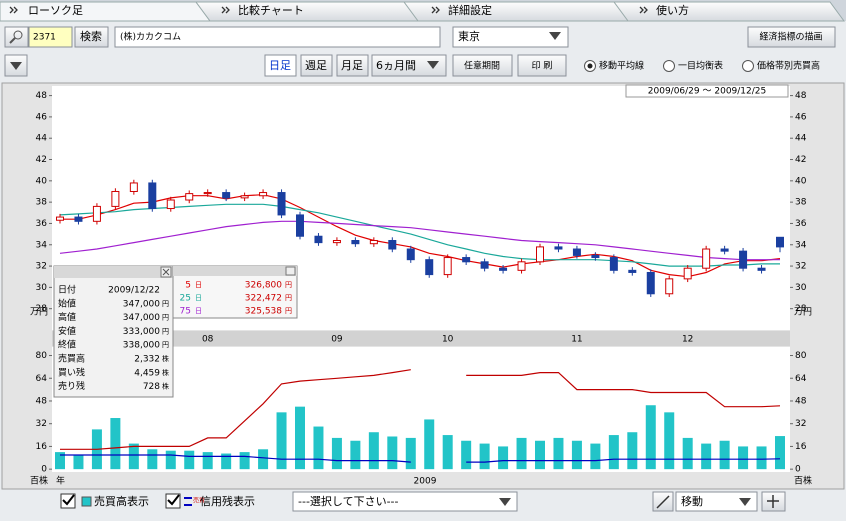  What do you see at coordinates (44, 38) in the screenshot?
I see `code-text: 2371` at bounding box center [44, 38].